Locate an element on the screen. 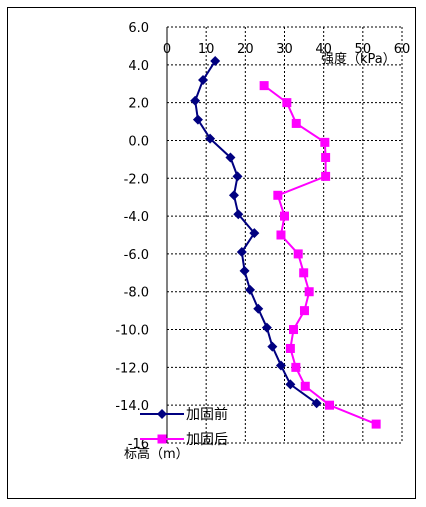 The height and width of the screenshot is (507, 426). legend-item-after: 加固后 is located at coordinates (184, 440).